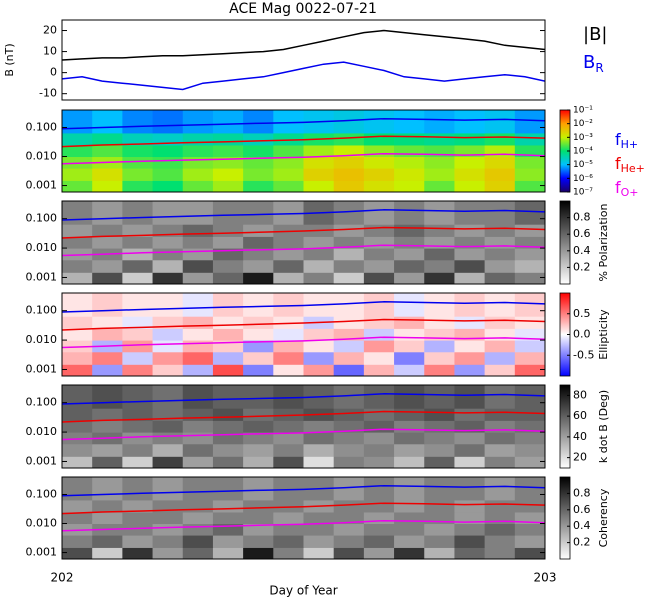 The width and height of the screenshot is (650, 600). Describe the element at coordinates (593, 63) in the screenshot. I see `legend-label: BR` at that location.